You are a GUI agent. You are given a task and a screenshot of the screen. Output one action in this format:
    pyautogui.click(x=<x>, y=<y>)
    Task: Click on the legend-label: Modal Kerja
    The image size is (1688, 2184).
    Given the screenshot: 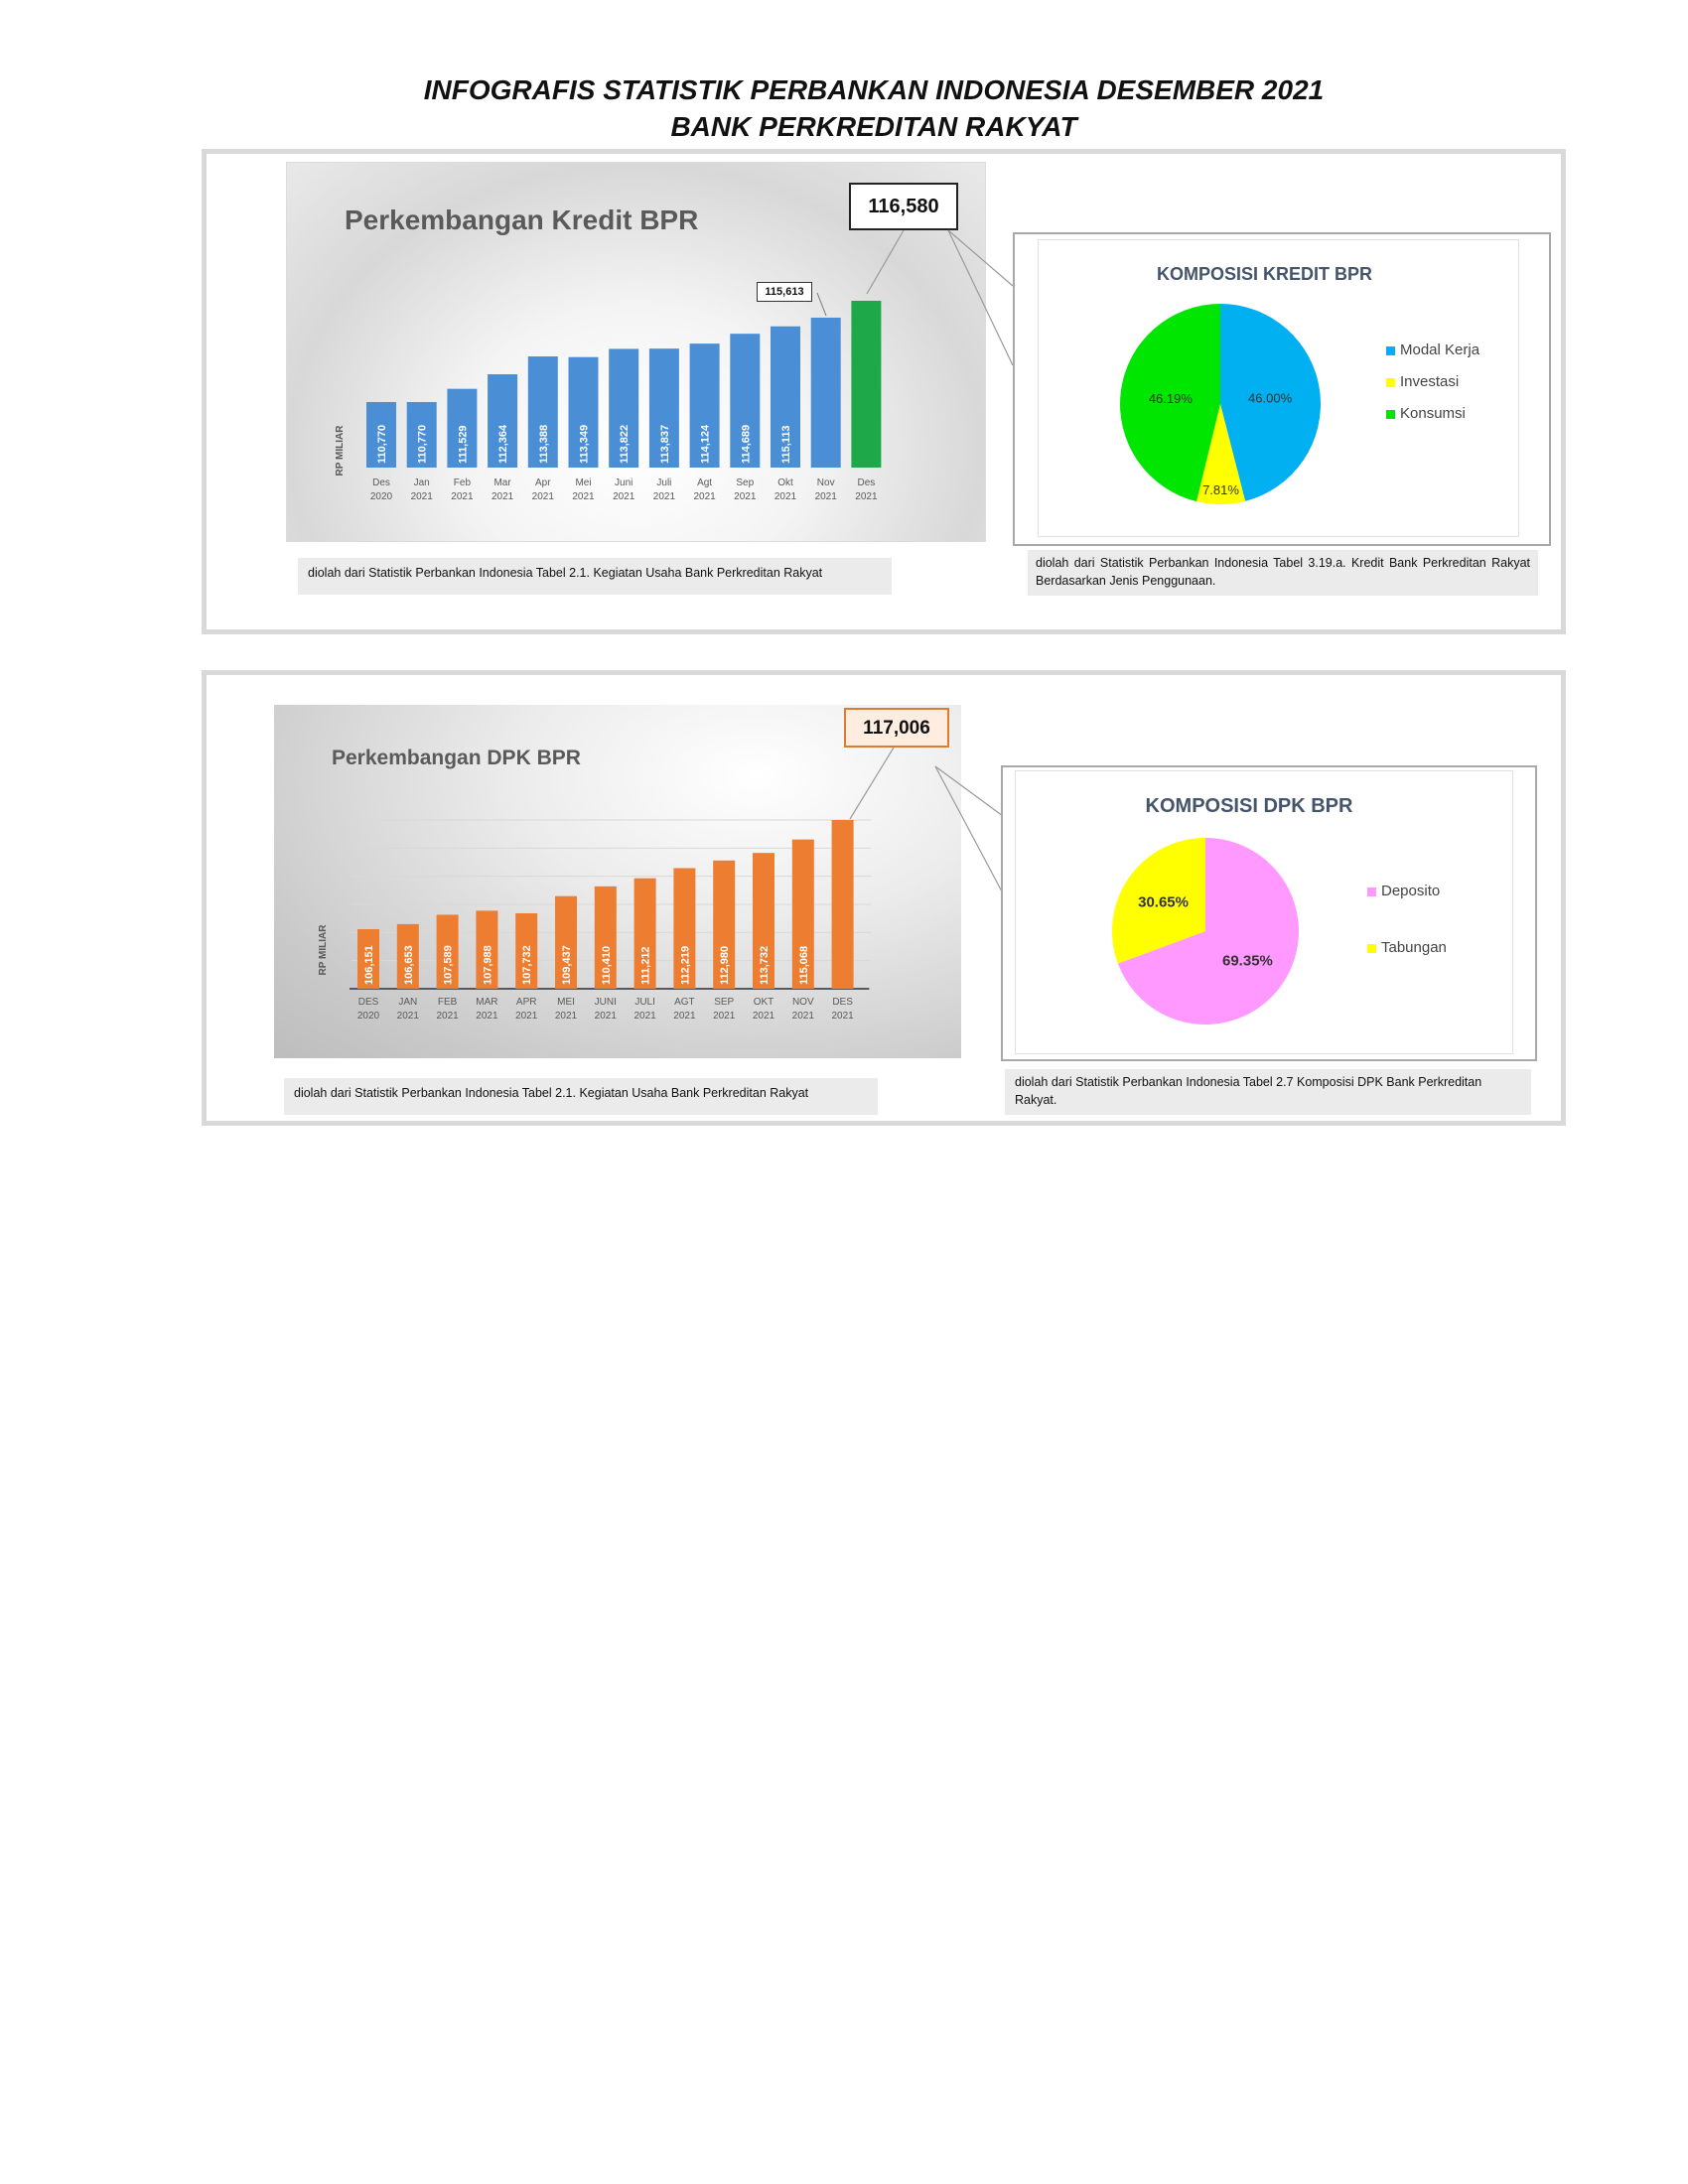 What is the action you would take?
    pyautogui.click(x=1440, y=349)
    